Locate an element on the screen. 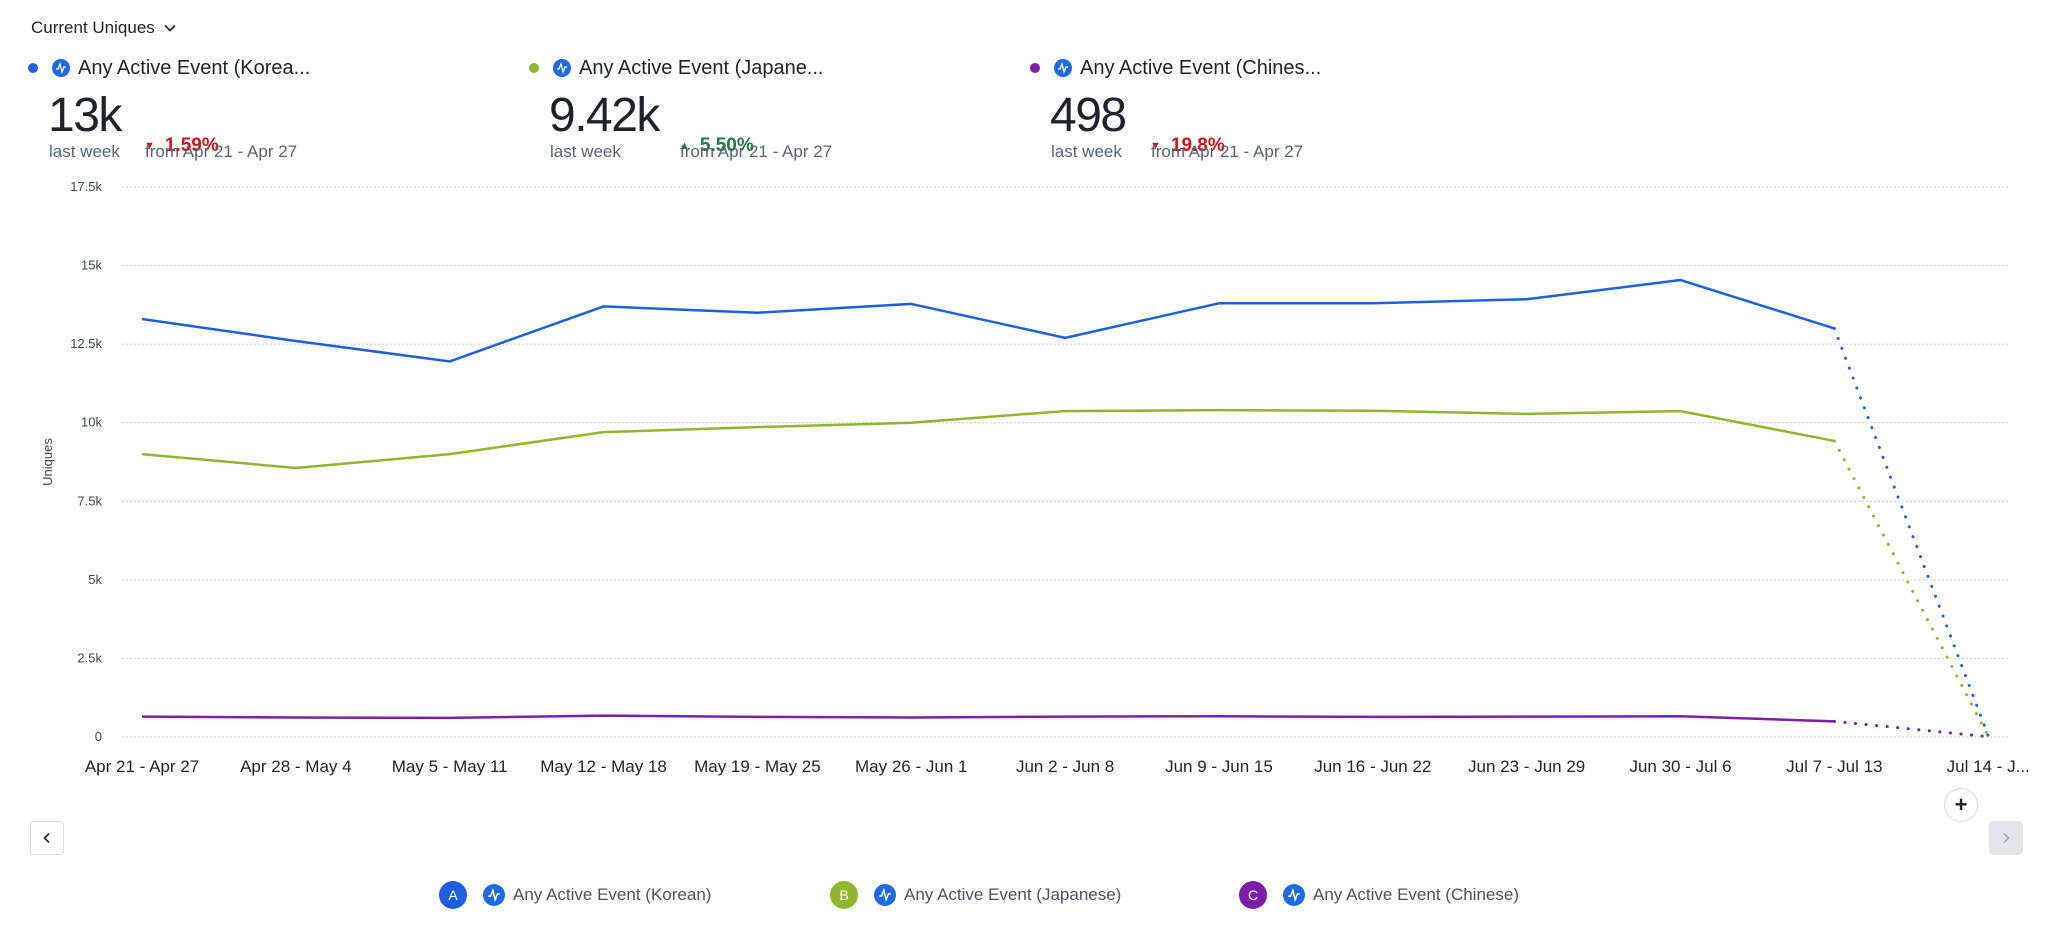 Image resolution: width=2048 pixels, height=927 pixels. x-tick-label: Jun 2 - Jun 8 is located at coordinates (1065, 766).